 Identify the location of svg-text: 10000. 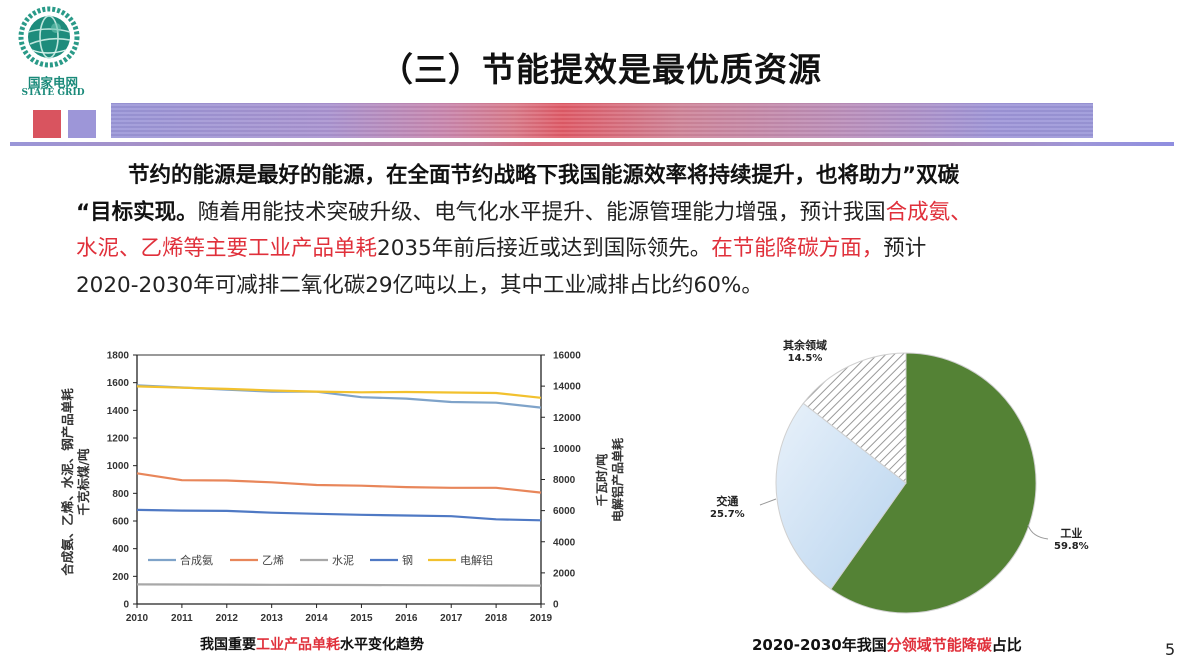
(567, 449).